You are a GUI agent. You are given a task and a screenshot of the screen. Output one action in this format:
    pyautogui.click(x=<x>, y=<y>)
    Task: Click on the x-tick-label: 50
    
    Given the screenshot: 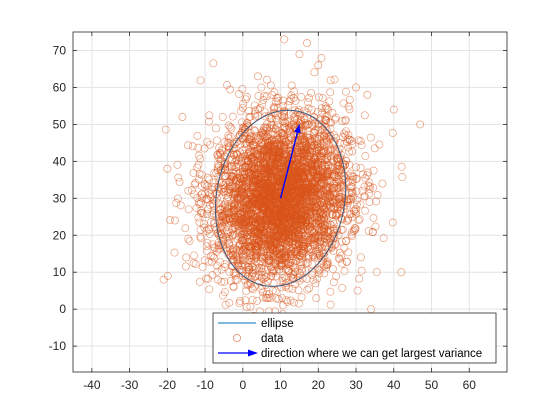 What is the action you would take?
    pyautogui.click(x=432, y=385)
    